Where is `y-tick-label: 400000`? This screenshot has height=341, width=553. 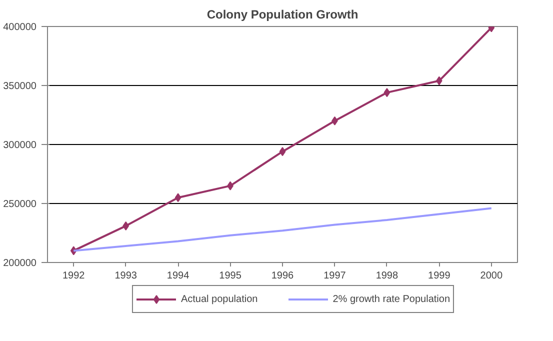
y-tick-label: 400000 is located at coordinates (20, 27).